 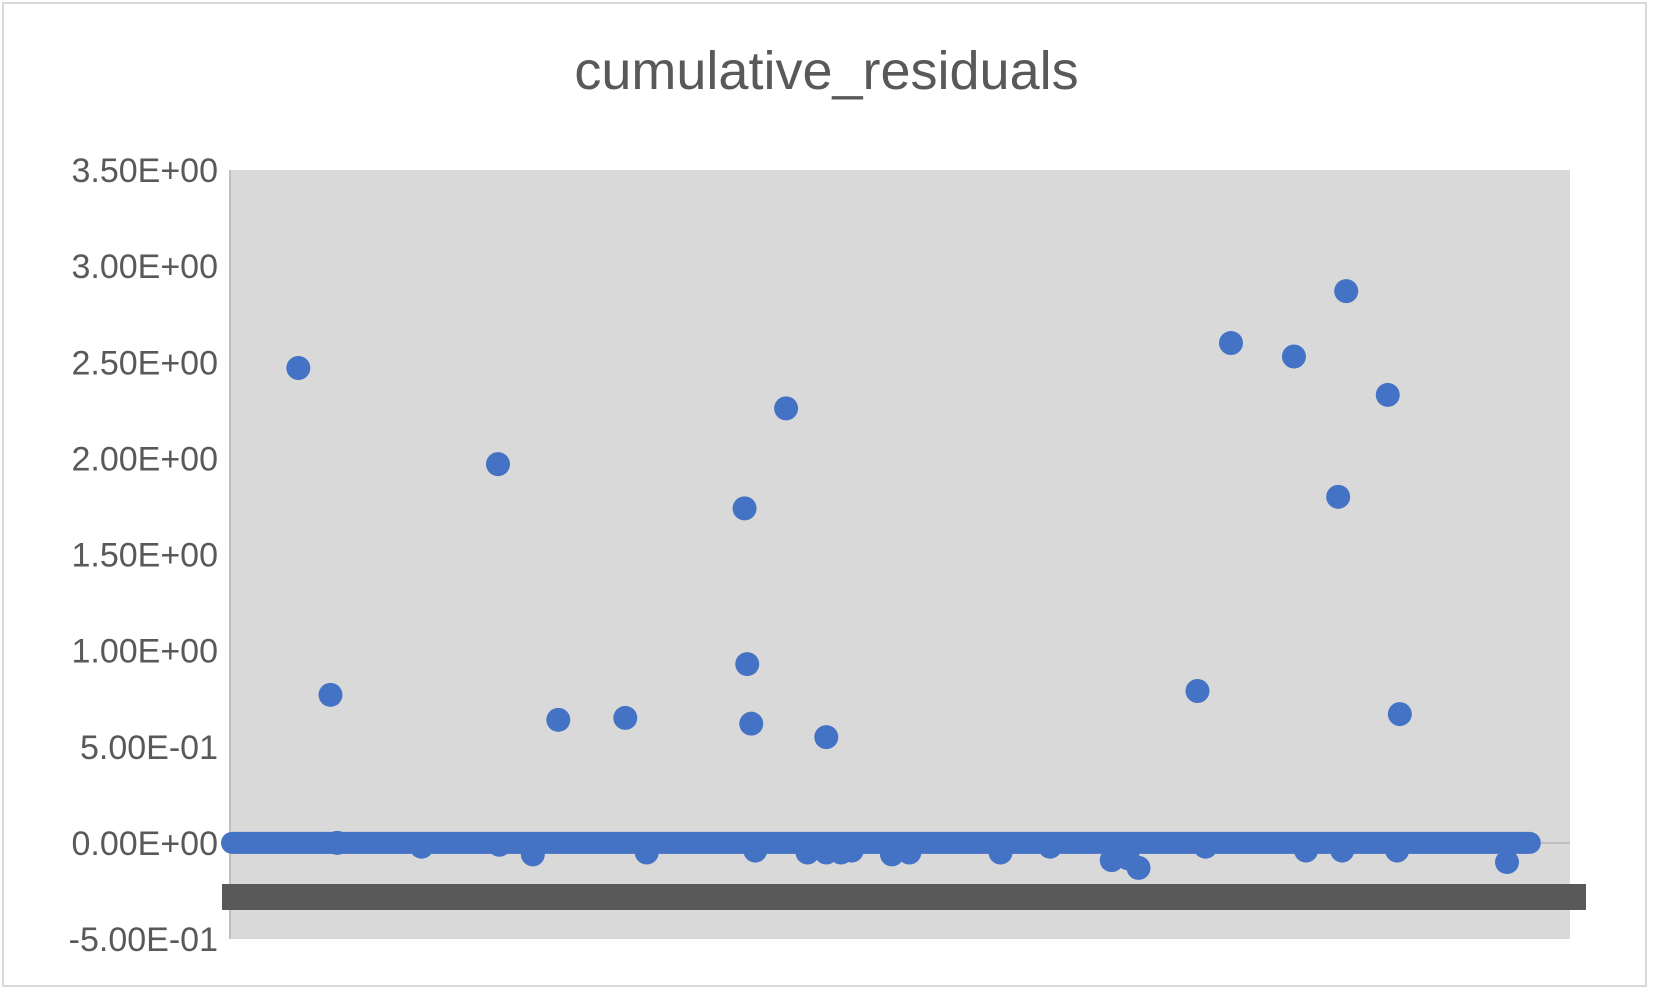 What do you see at coordinates (826, 71) in the screenshot?
I see `chart-title: cumulative_residuals` at bounding box center [826, 71].